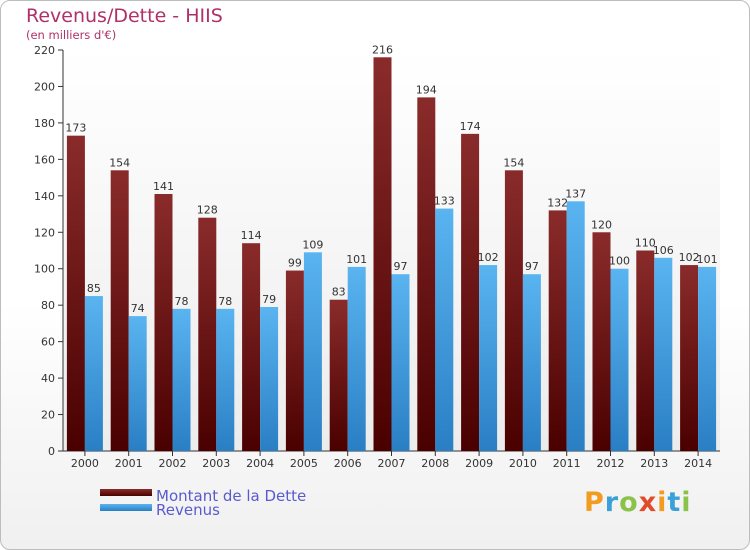 This screenshot has width=750, height=550. What do you see at coordinates (85, 463) in the screenshot?
I see `x-tick-label: 2000` at bounding box center [85, 463].